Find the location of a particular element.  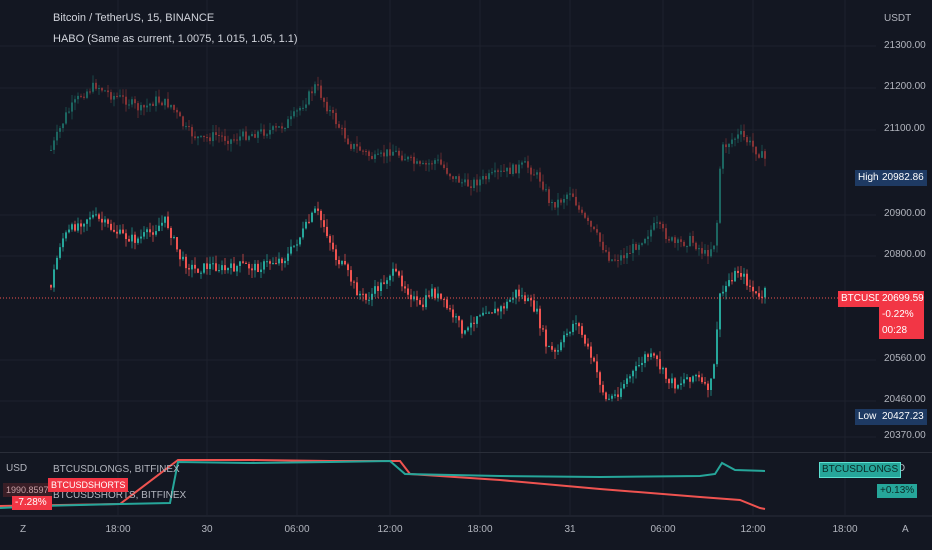

price-axis-currency: USDT is located at coordinates (898, 18).